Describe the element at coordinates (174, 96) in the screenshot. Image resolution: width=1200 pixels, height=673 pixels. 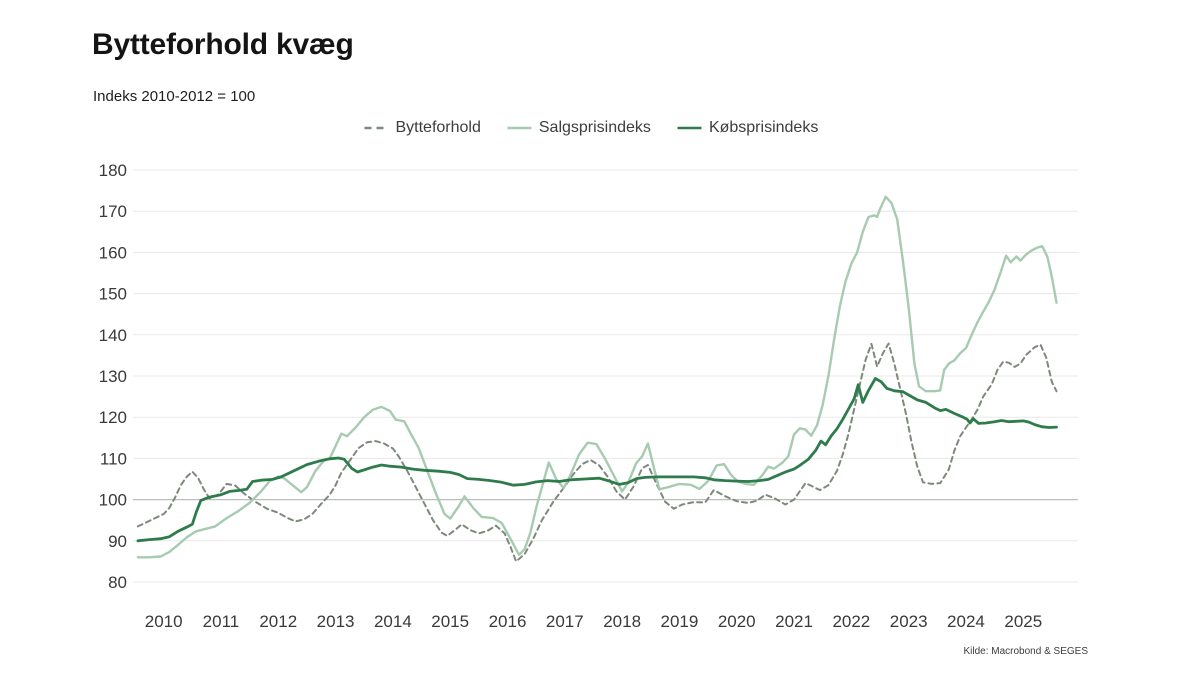
I see `page-subtitle: Indeks 2010-2012 = 100` at that location.